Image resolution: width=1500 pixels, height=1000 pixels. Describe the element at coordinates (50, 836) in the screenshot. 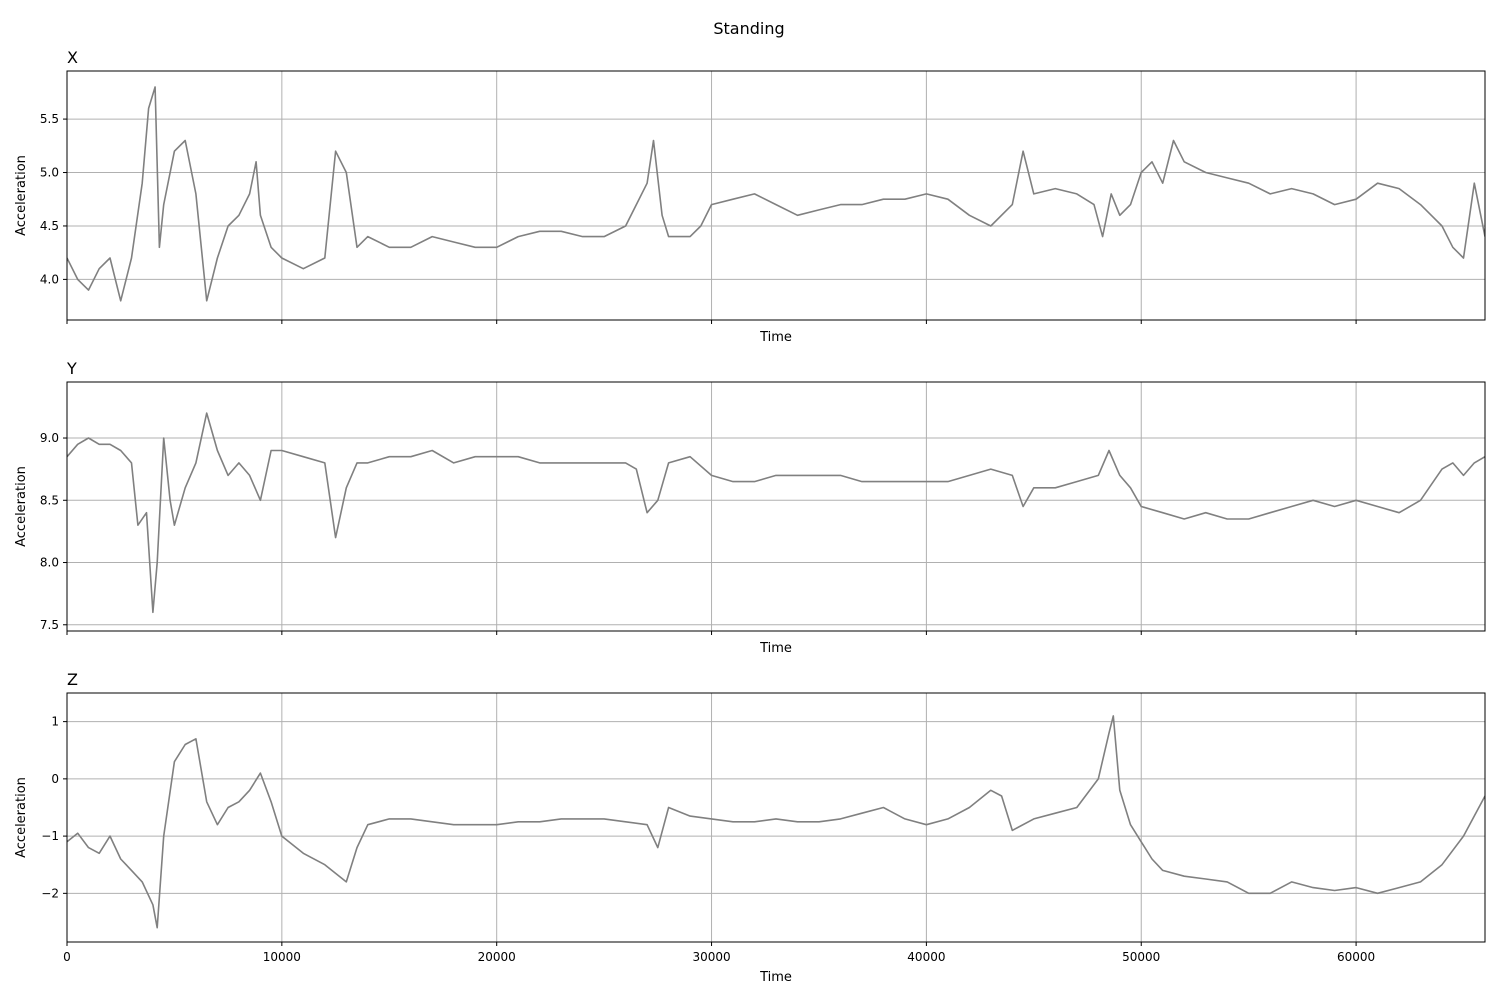

I see `y-tick-label: −1` at that location.